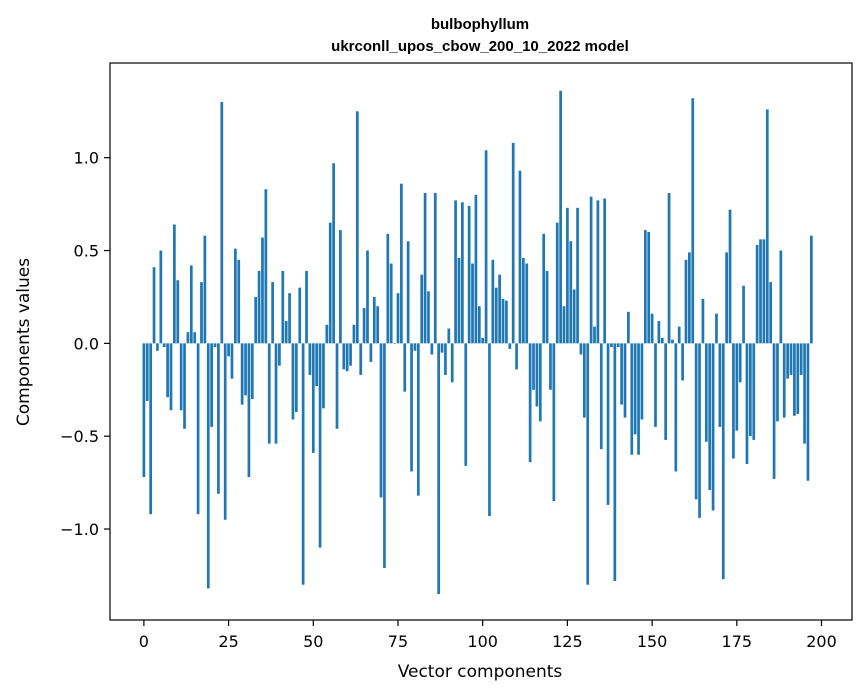 This screenshot has width=867, height=696. Describe the element at coordinates (313, 641) in the screenshot. I see `x-tick-label: 50` at that location.